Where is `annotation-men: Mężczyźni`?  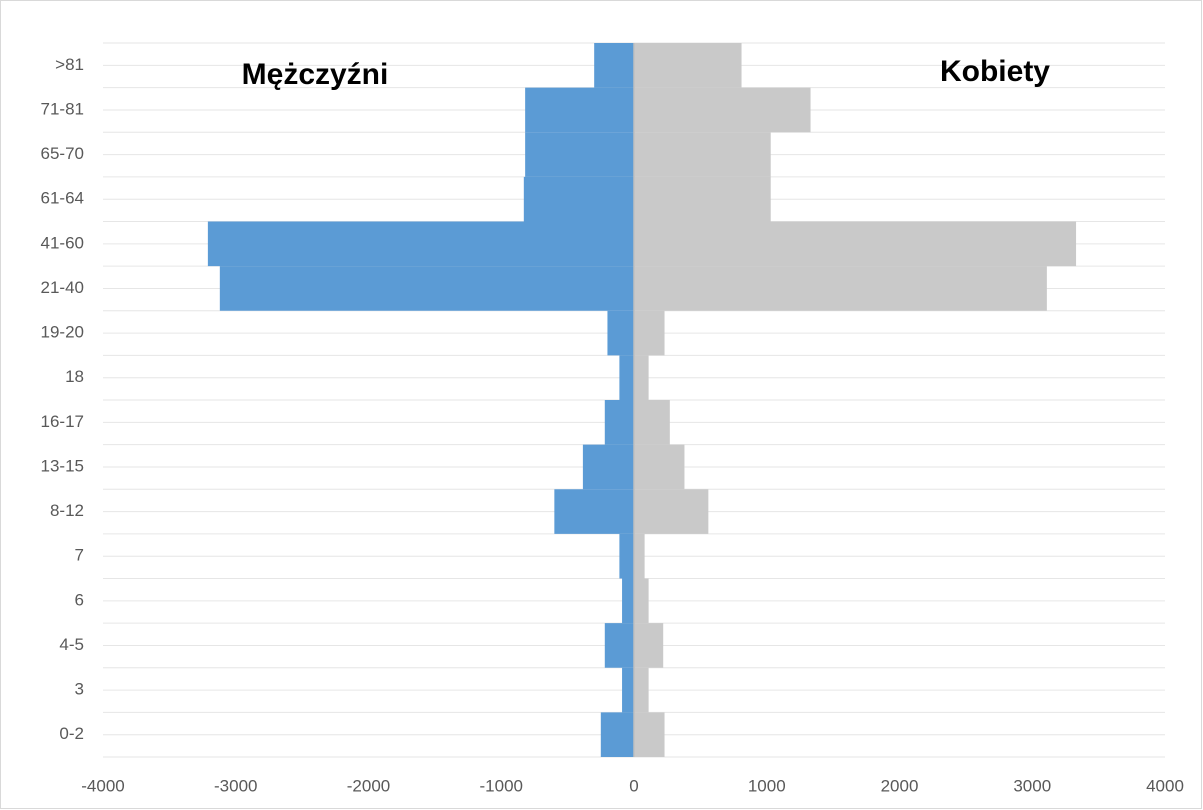 annotation-men: Mężczyźni is located at coordinates (315, 74).